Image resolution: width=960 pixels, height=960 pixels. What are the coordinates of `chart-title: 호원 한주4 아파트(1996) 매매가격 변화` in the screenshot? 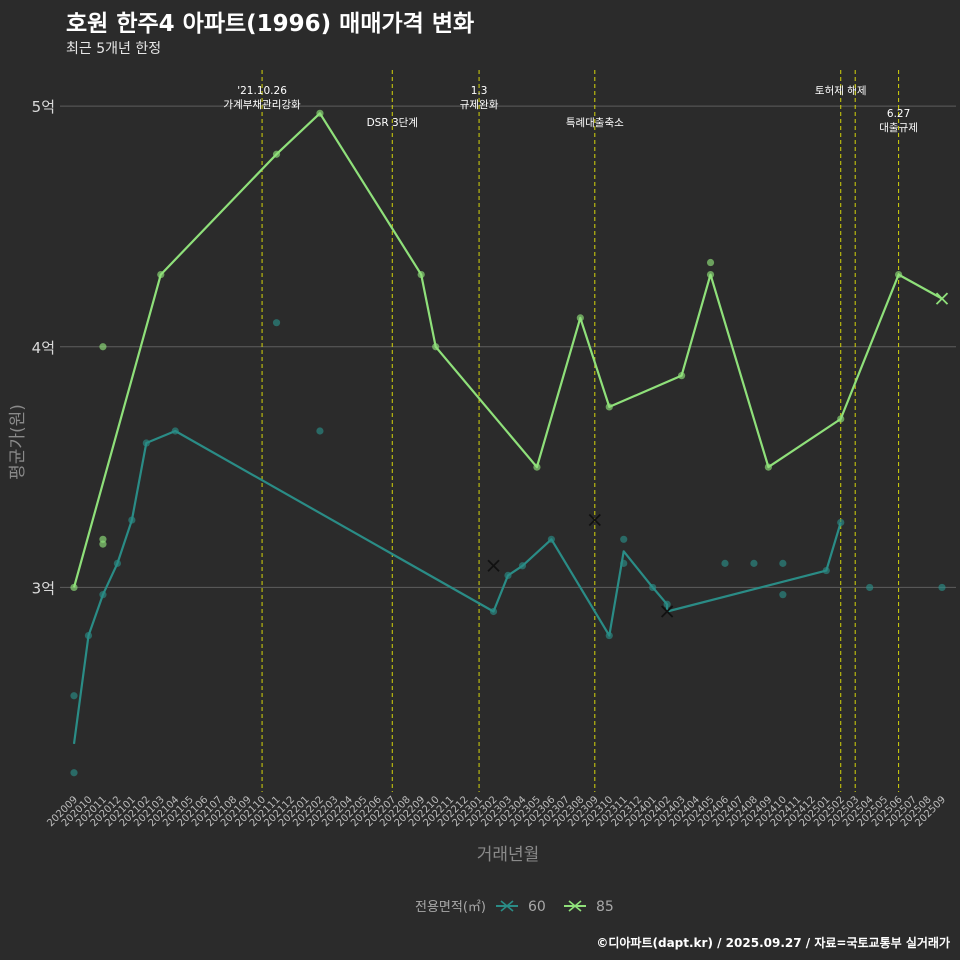 It's located at (270, 24).